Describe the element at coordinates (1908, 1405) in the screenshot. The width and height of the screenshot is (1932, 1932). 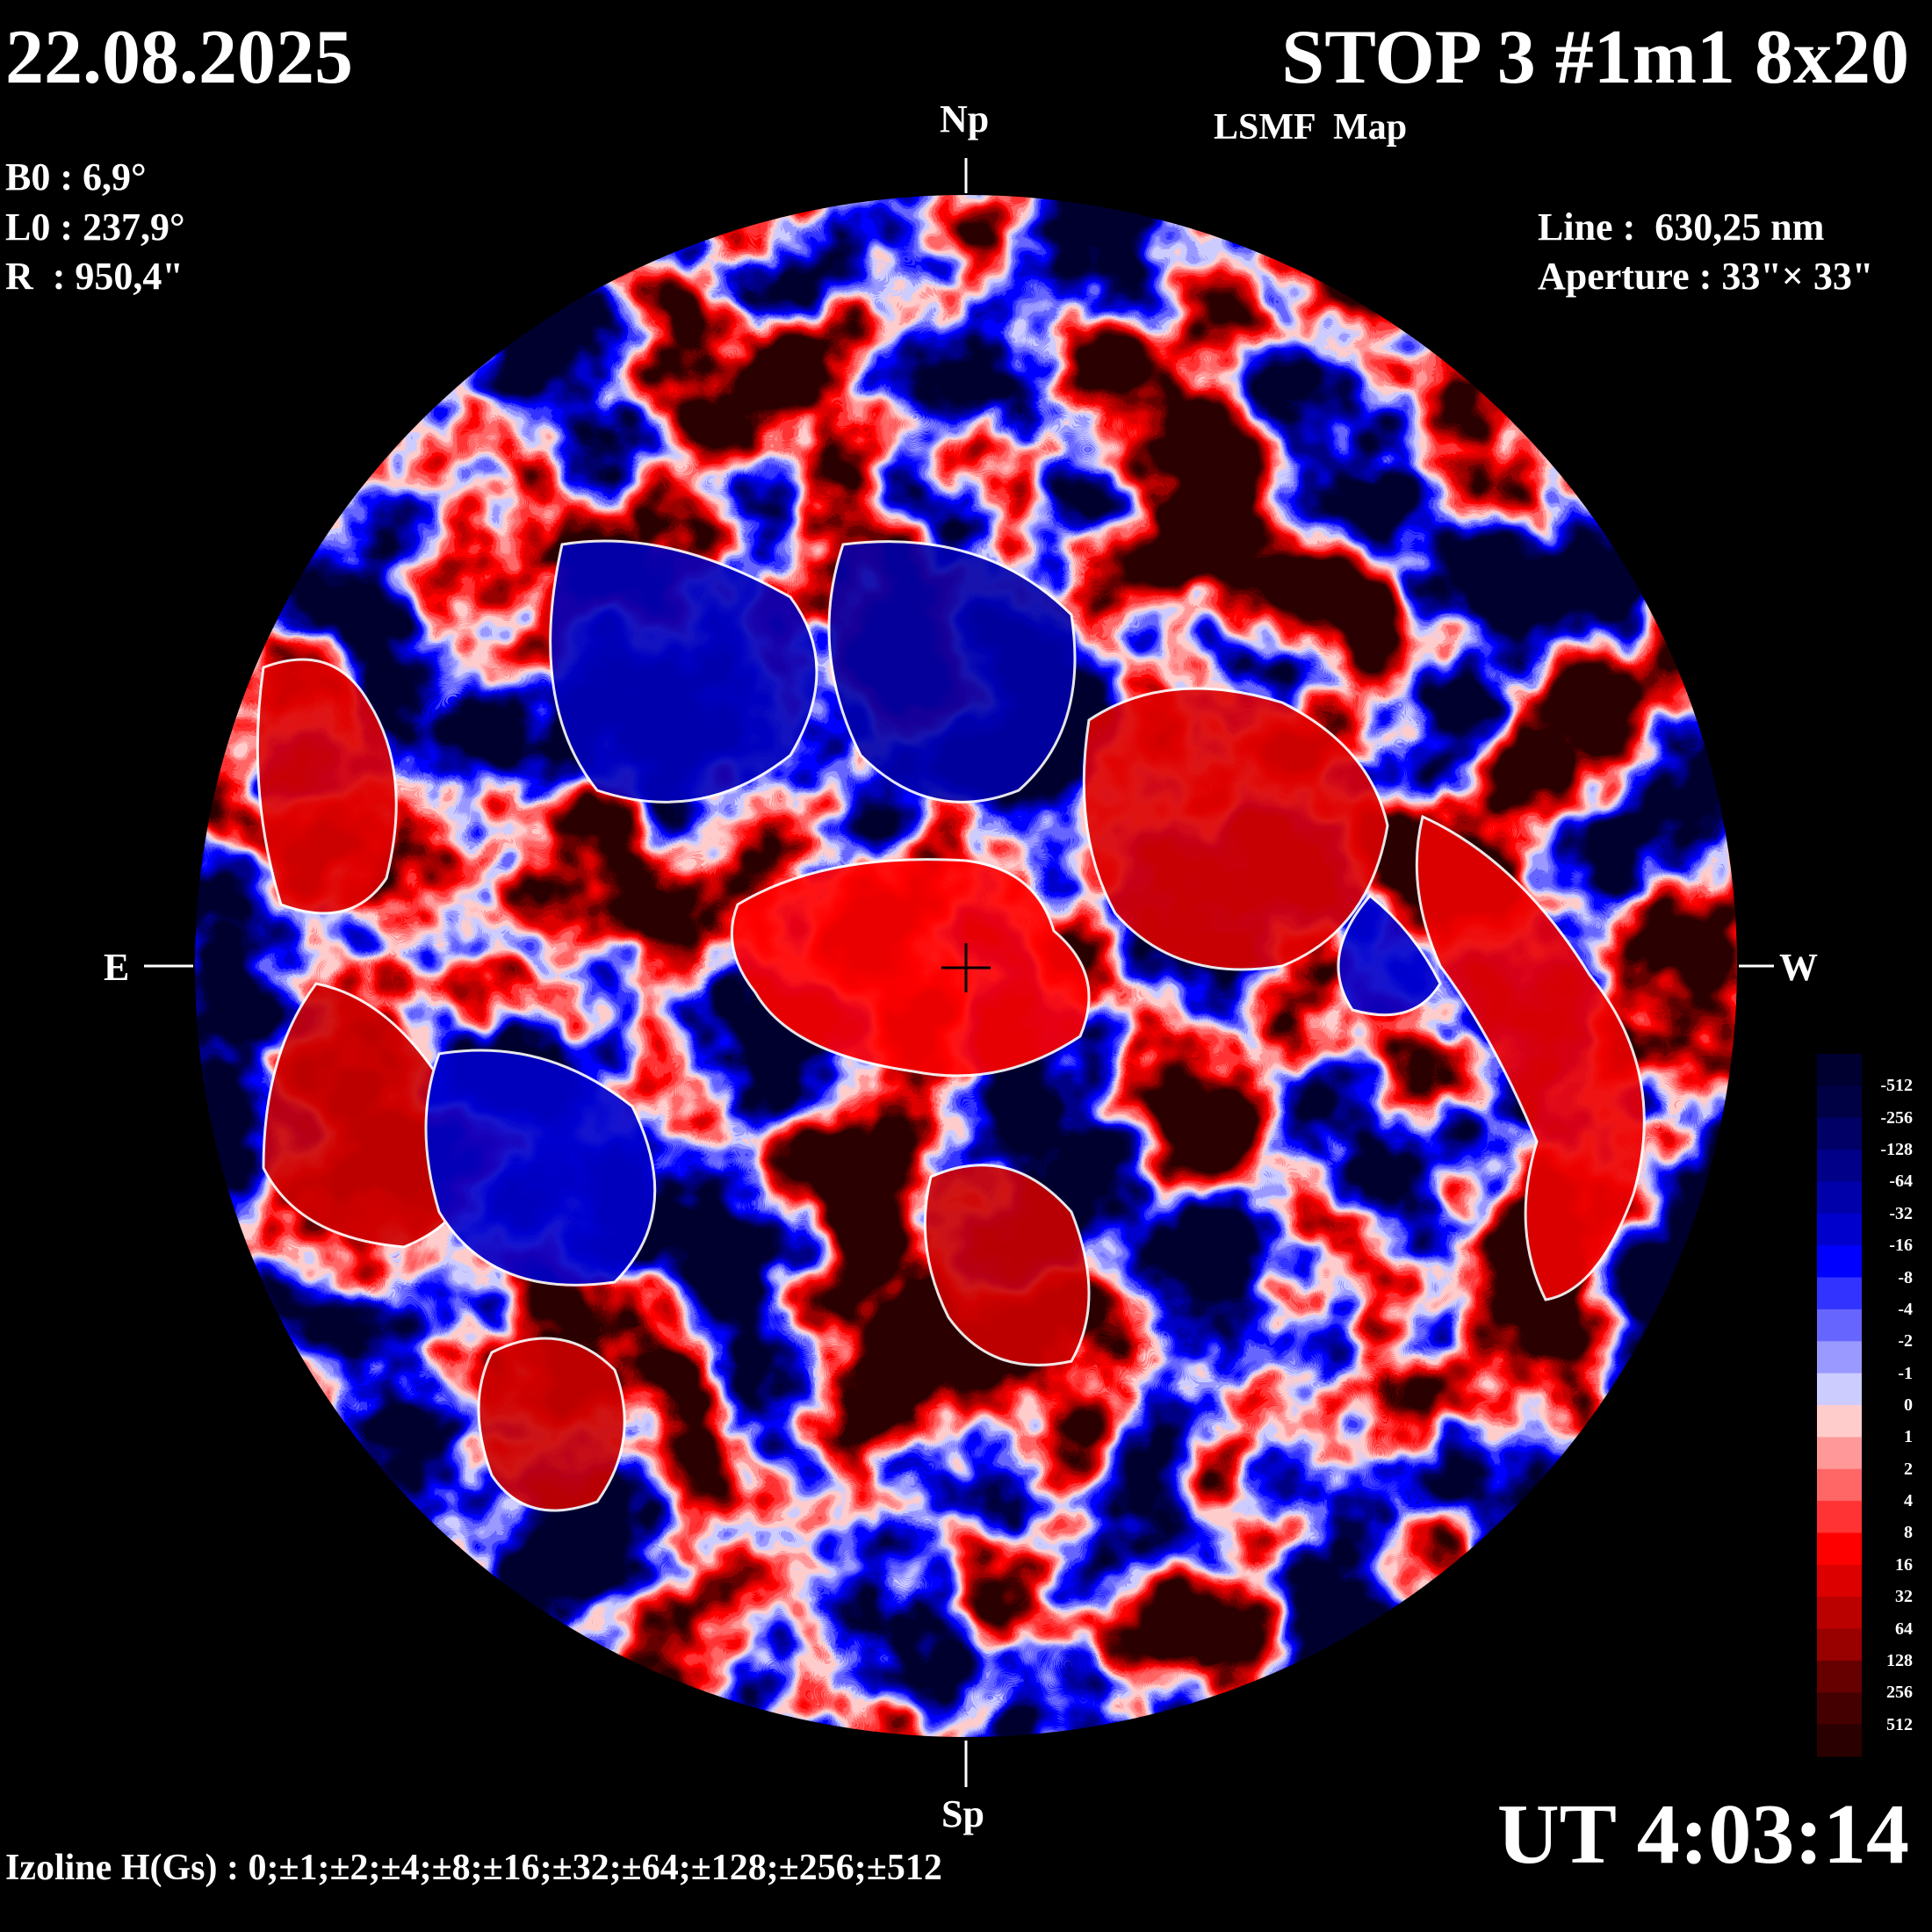
I see `colorbar-label: 0` at that location.